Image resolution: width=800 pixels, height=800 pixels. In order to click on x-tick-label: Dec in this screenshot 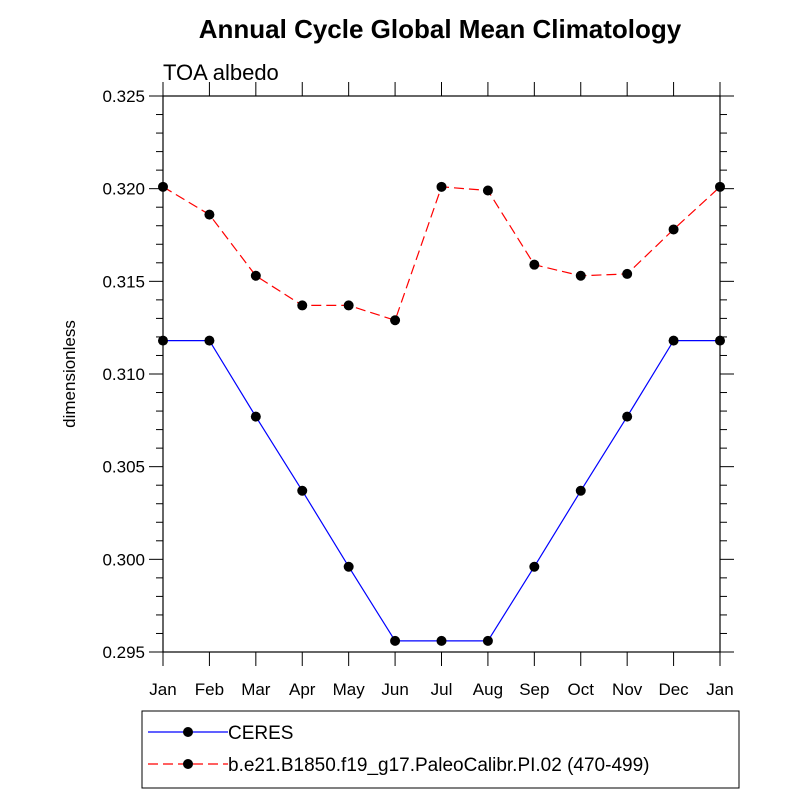, I will do `click(673, 689)`.